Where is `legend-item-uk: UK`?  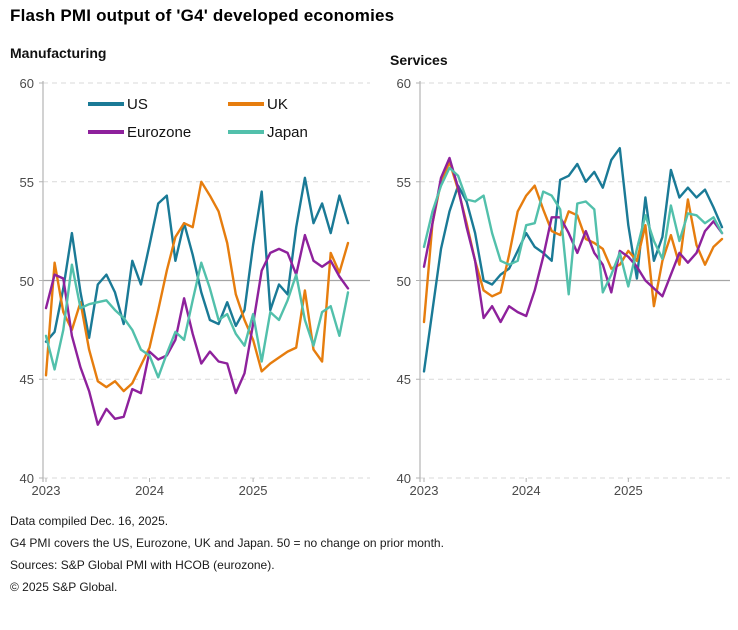 legend-item-uk: UK is located at coordinates (258, 104).